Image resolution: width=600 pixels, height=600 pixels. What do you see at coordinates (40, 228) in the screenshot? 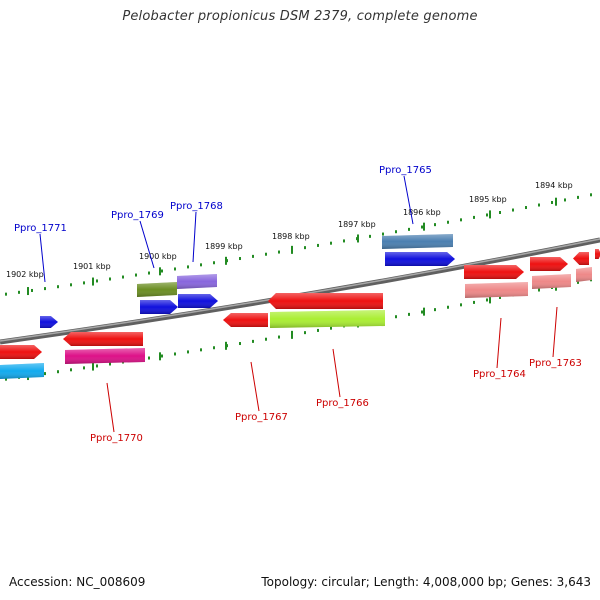
I see `gene-label: Ppro_1771` at bounding box center [40, 228].